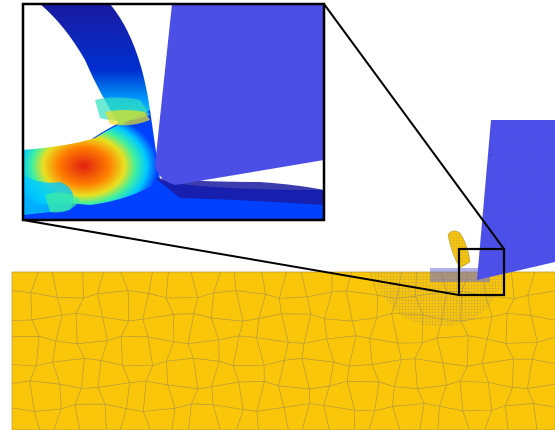 The image size is (555, 430). What do you see at coordinates (95, 64) in the screenshot?
I see `inset-chip` at bounding box center [95, 64].